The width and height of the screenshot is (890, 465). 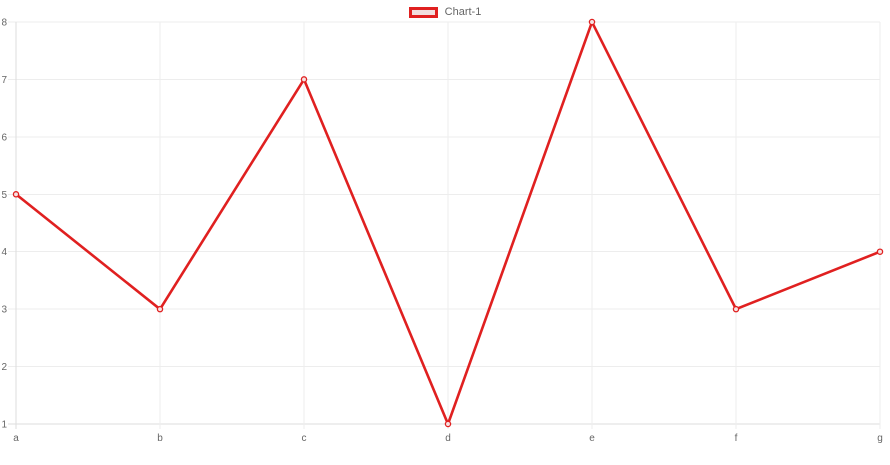 I want to click on legend-color-box, so click(x=423, y=12).